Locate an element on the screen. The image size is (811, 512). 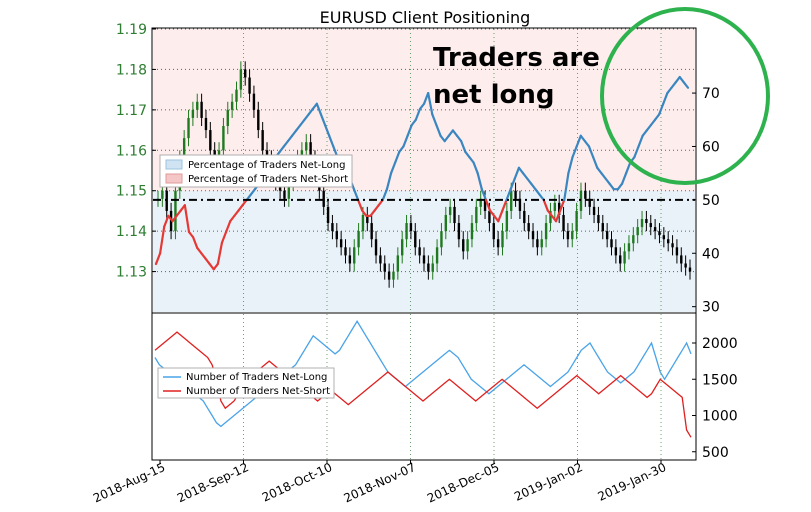
left-axis-ticks: 1.13 1.14 1.15 1.16 1.17 1.18 1.19 is located at coordinates (136, 151).